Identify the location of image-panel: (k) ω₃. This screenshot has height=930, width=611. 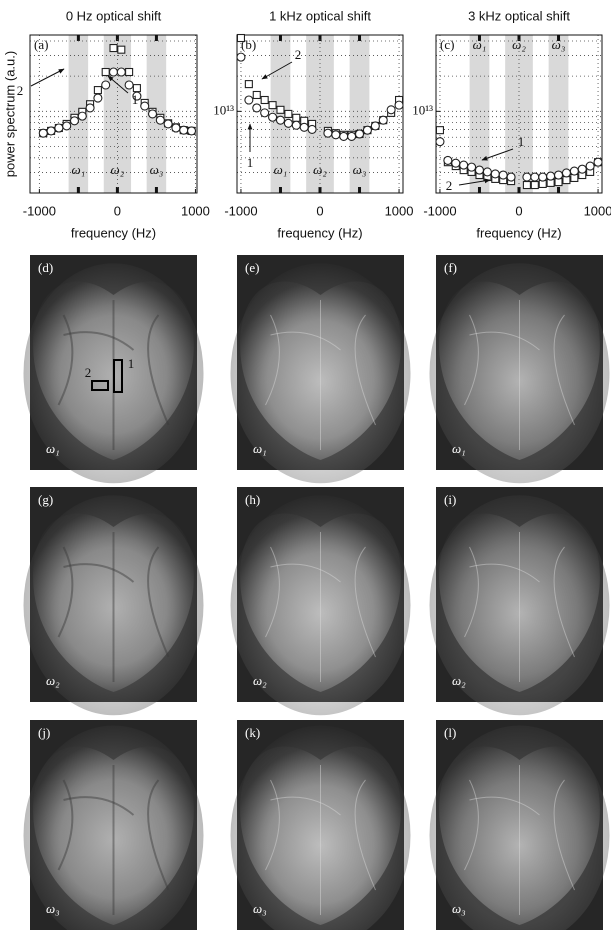
(320, 825).